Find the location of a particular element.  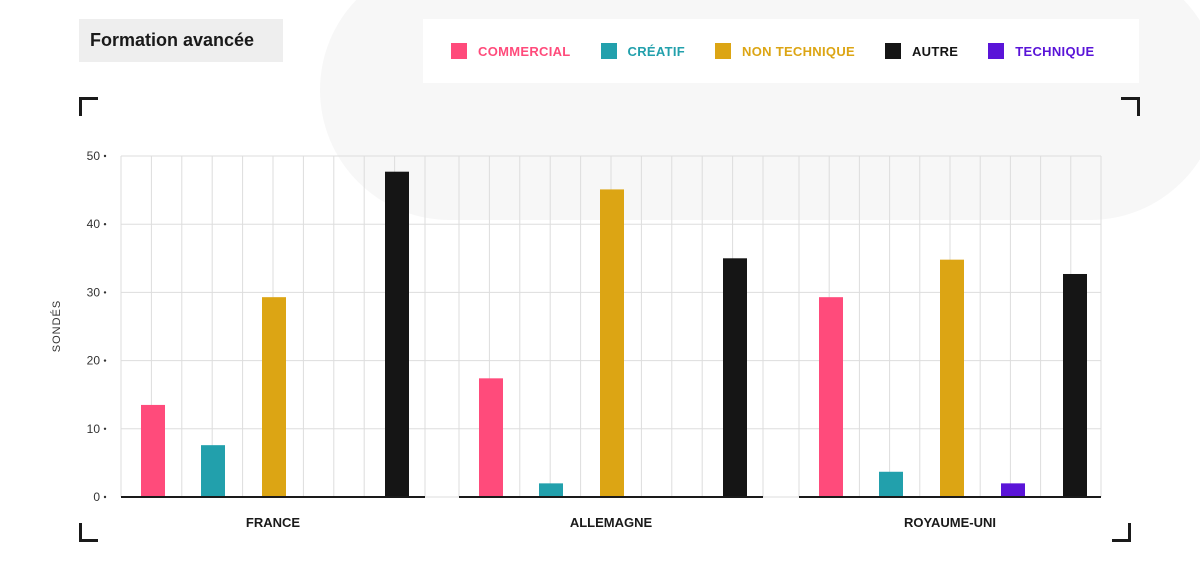

legend-item-autre: AUTRE is located at coordinates (921, 51).